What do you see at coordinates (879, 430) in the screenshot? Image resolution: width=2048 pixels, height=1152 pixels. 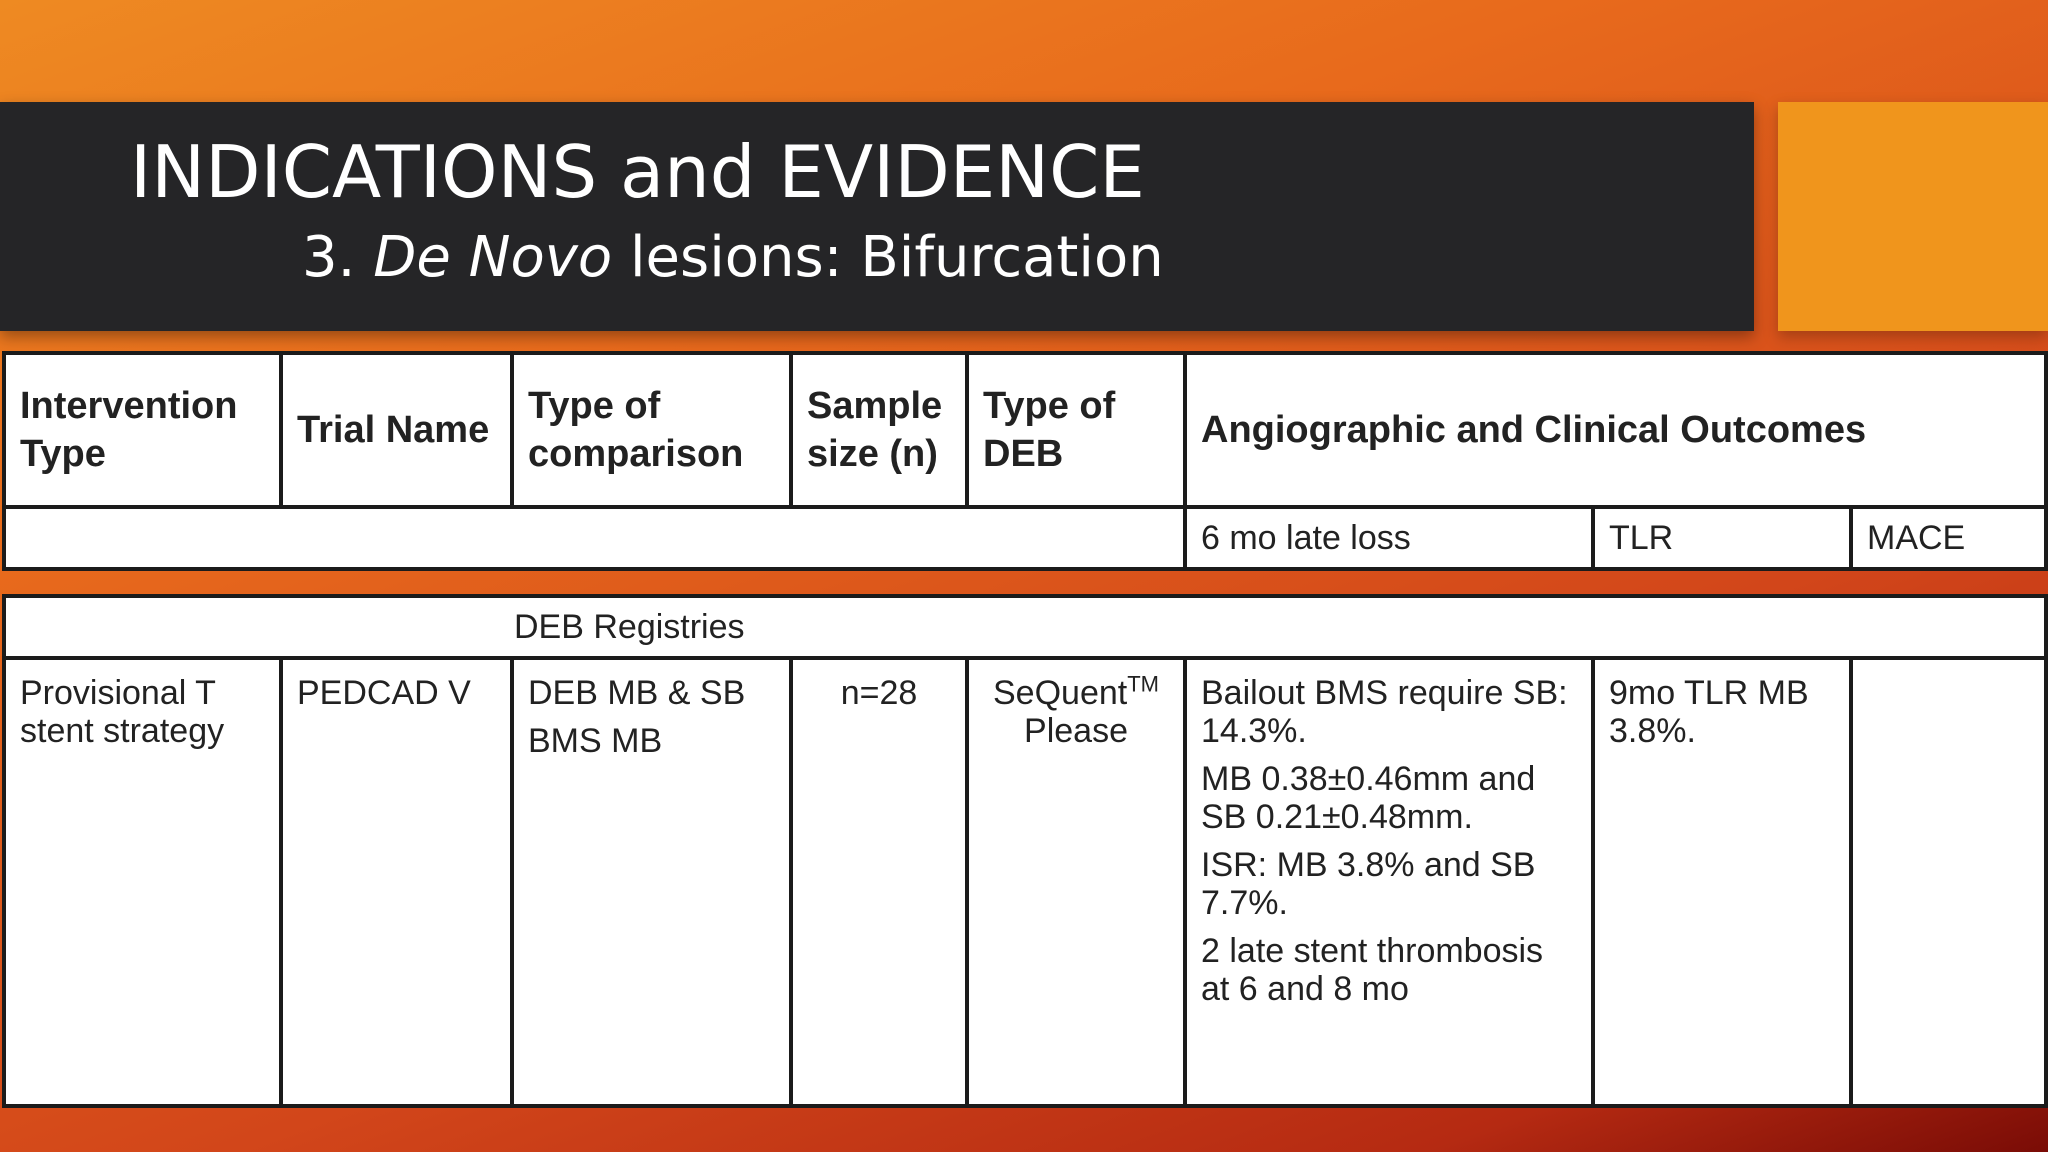 I see `header-sample-size: Sample size (n)` at bounding box center [879, 430].